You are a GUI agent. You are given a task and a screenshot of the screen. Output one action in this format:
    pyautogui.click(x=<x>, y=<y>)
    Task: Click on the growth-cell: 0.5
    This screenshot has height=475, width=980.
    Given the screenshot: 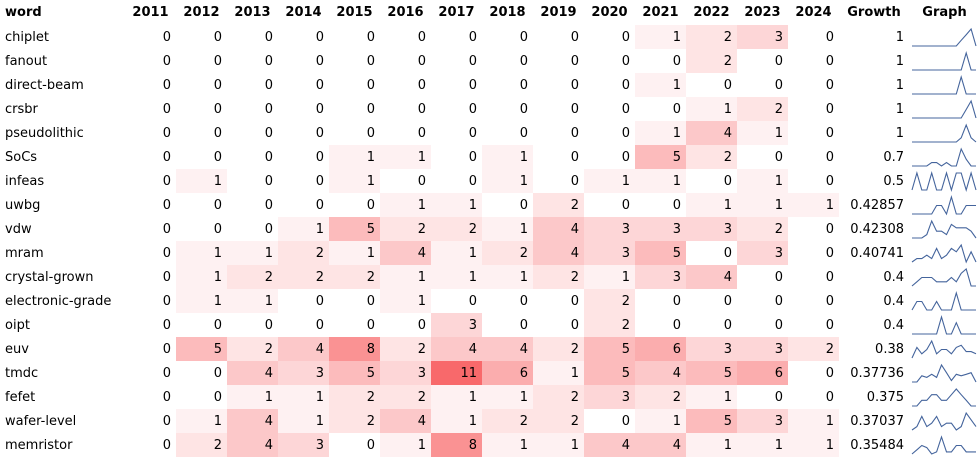 What is the action you would take?
    pyautogui.click(x=893, y=181)
    